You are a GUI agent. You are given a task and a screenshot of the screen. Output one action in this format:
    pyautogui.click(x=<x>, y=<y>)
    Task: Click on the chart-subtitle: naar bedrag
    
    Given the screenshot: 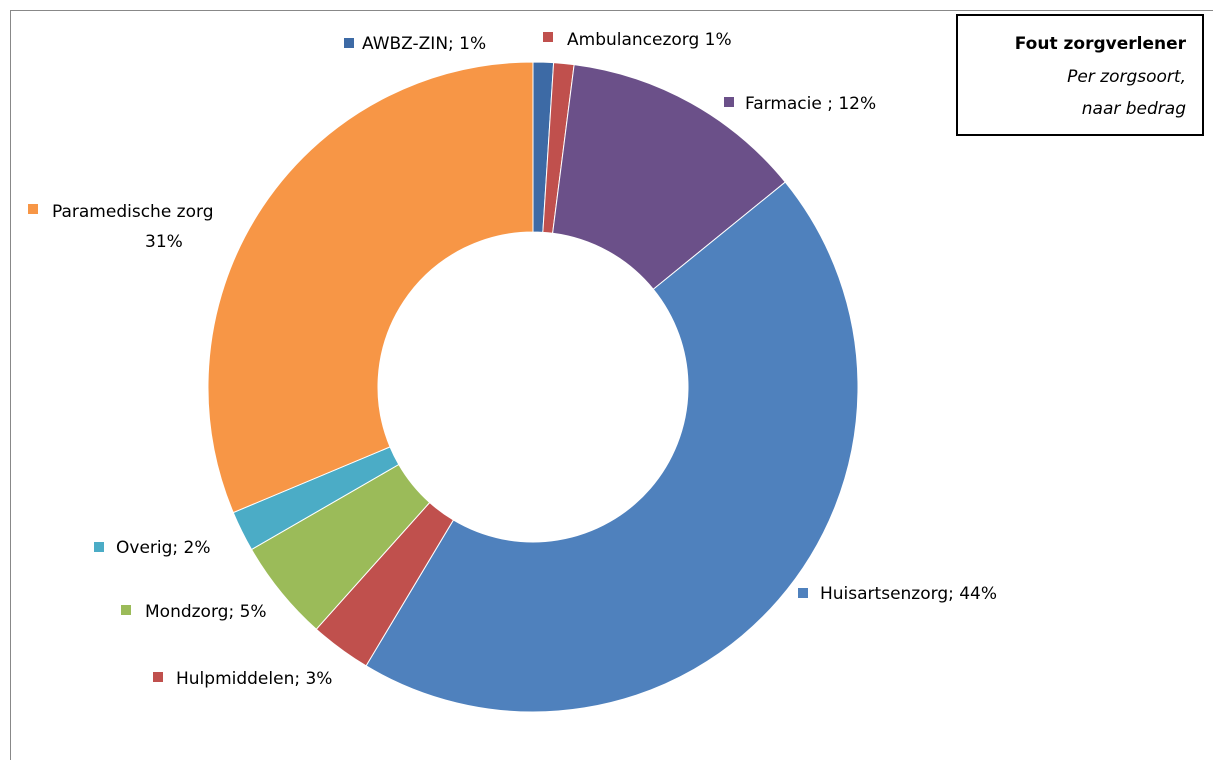 What is the action you would take?
    pyautogui.click(x=1134, y=109)
    